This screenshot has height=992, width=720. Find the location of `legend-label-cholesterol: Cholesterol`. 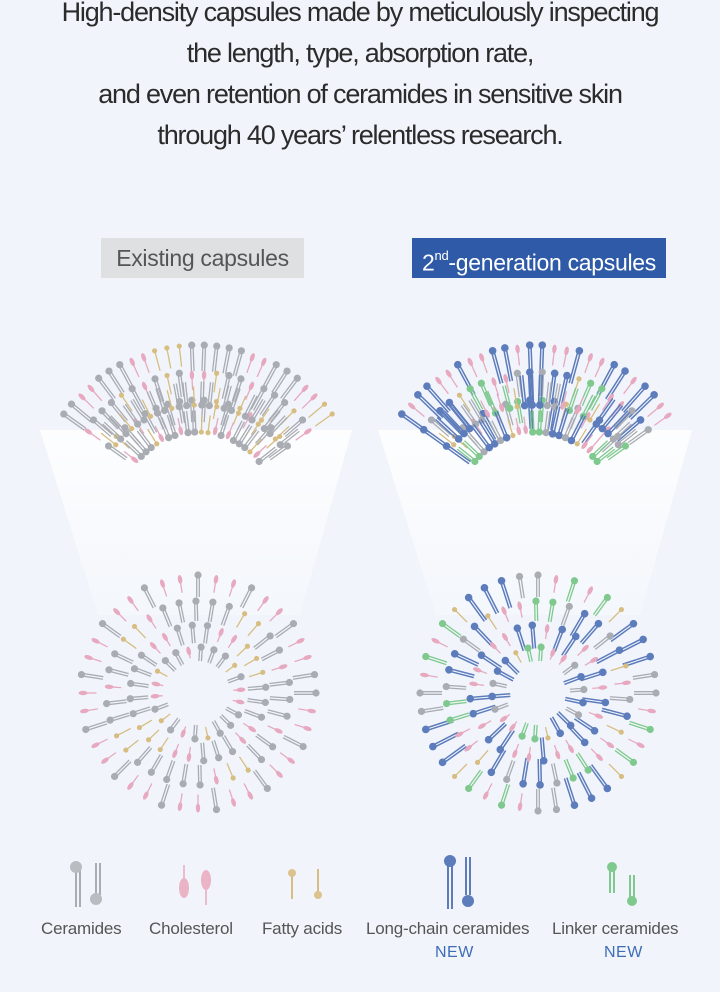

legend-label-cholesterol: Cholesterol is located at coordinates (191, 928).